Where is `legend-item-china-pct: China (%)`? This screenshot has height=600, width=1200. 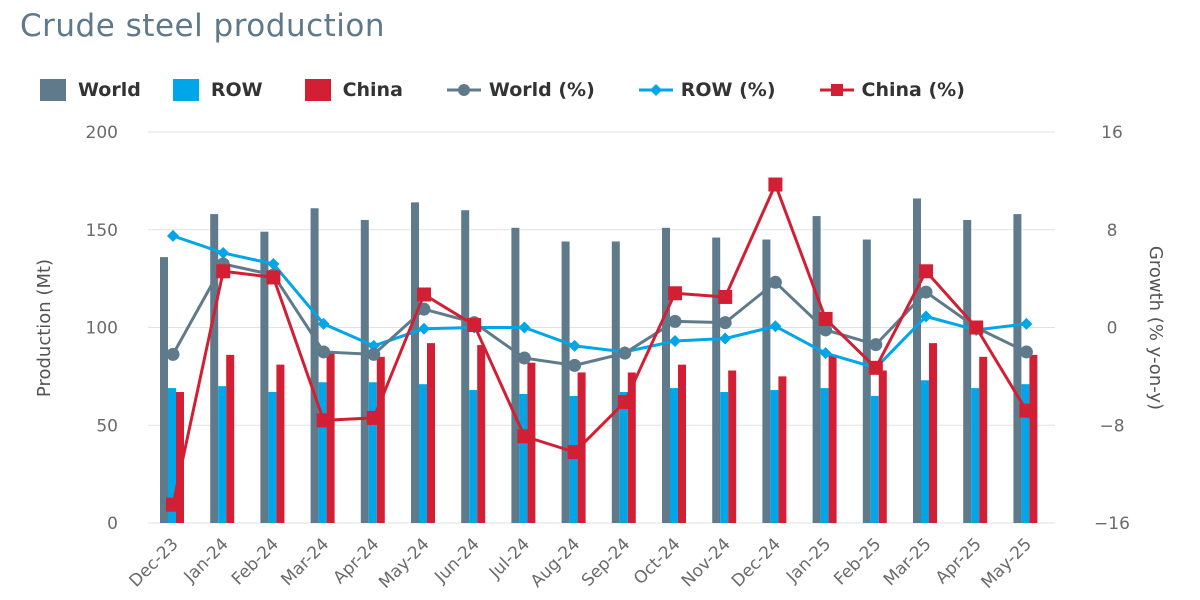 legend-item-china-pct: China (%) is located at coordinates (892, 90).